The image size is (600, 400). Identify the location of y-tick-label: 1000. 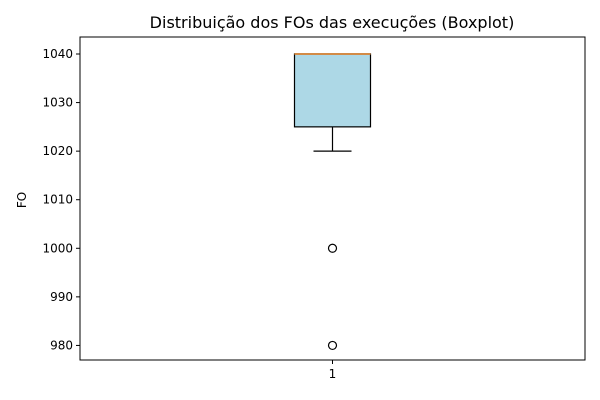
(57, 248).